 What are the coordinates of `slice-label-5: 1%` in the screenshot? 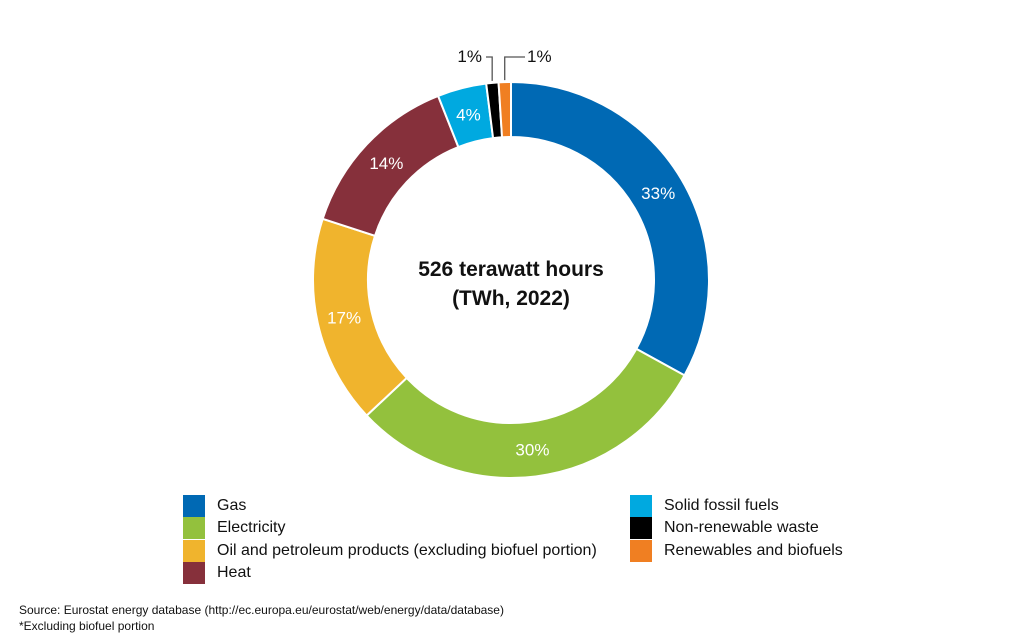 It's located at (469, 56).